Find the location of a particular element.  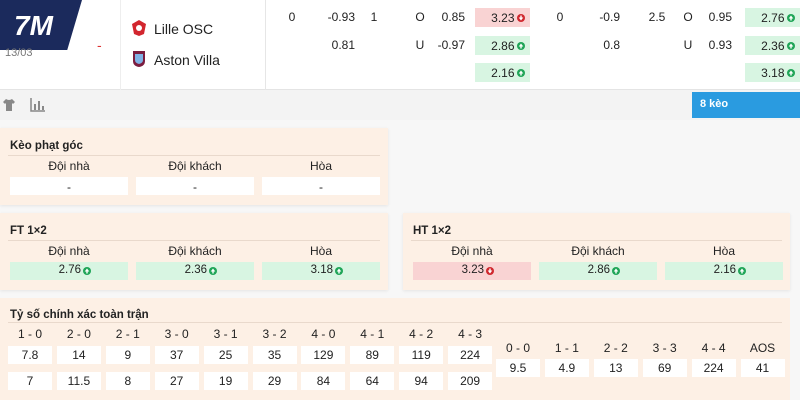

away-team: Aston Villa is located at coordinates (187, 60).